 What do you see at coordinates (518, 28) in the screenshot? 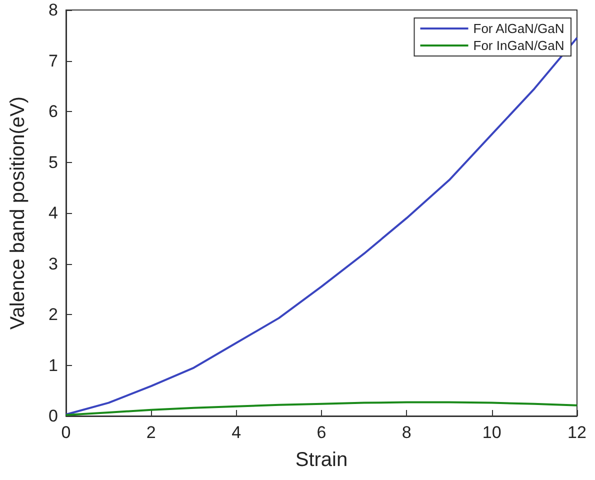
I see `legend-label: For AlGaN/GaN` at bounding box center [518, 28].